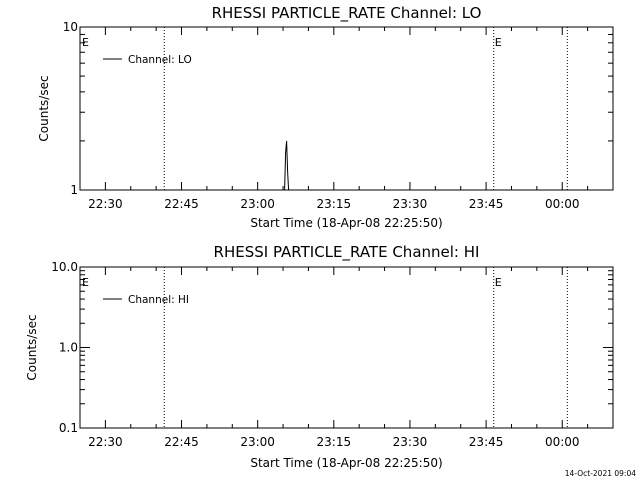  Describe the element at coordinates (346, 223) in the screenshot. I see `panel-1-x-axis-label: Start Time (18-Apr-08 22:25:50)` at that location.